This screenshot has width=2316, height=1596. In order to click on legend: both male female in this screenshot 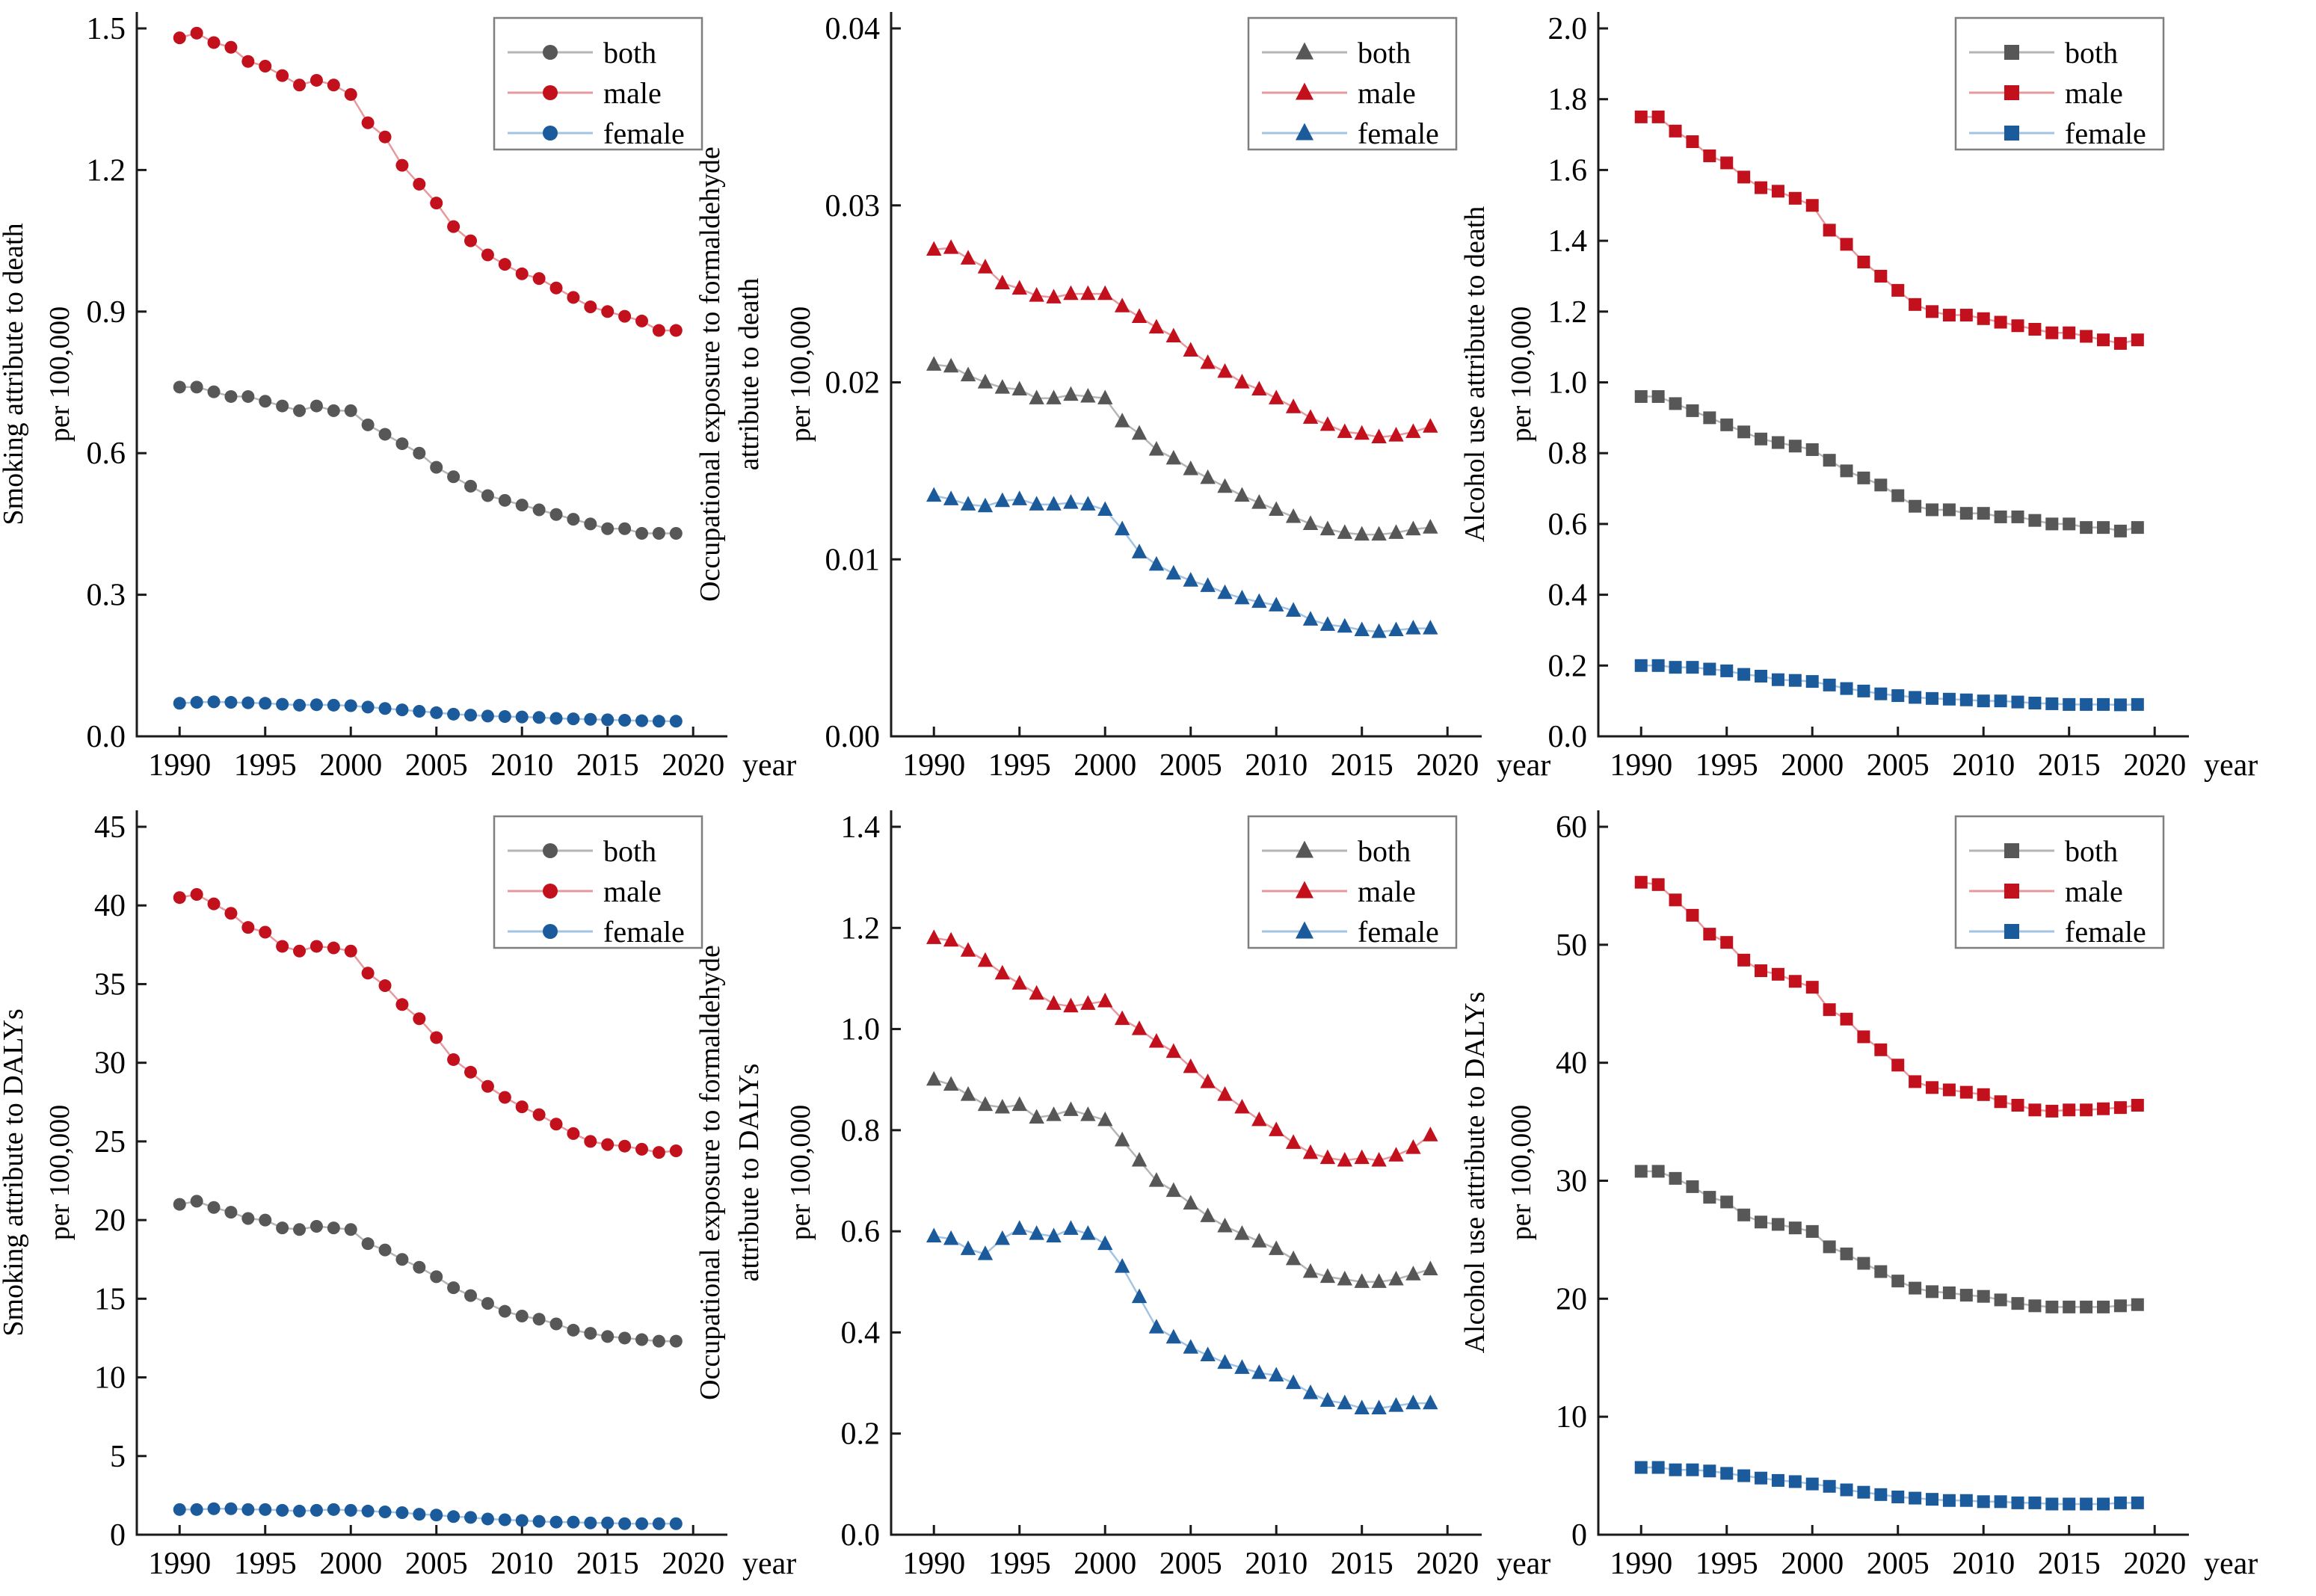, I will do `click(1352, 84)`.